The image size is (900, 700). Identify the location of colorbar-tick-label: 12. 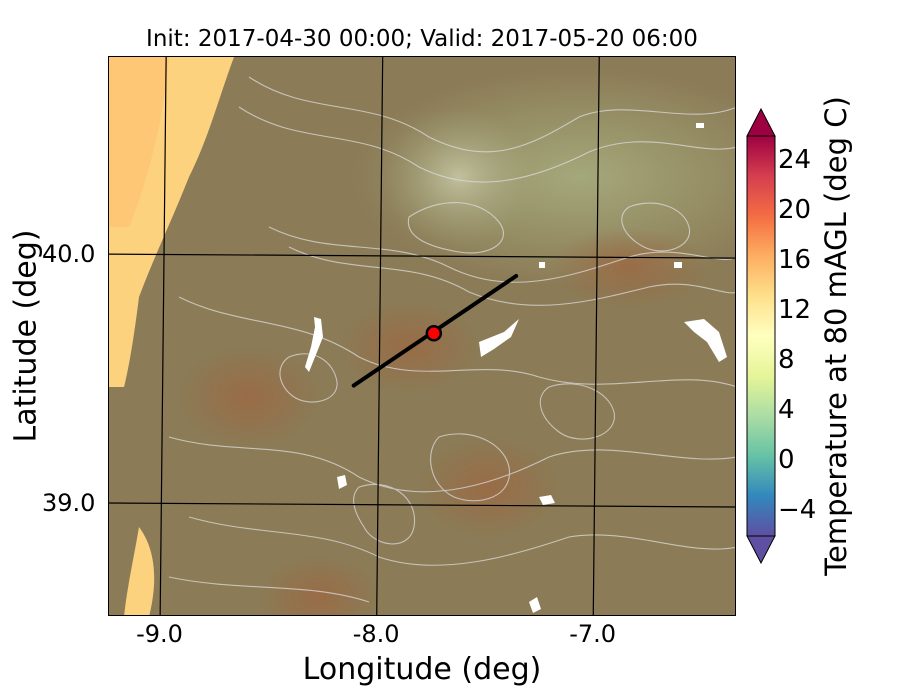
(795, 310).